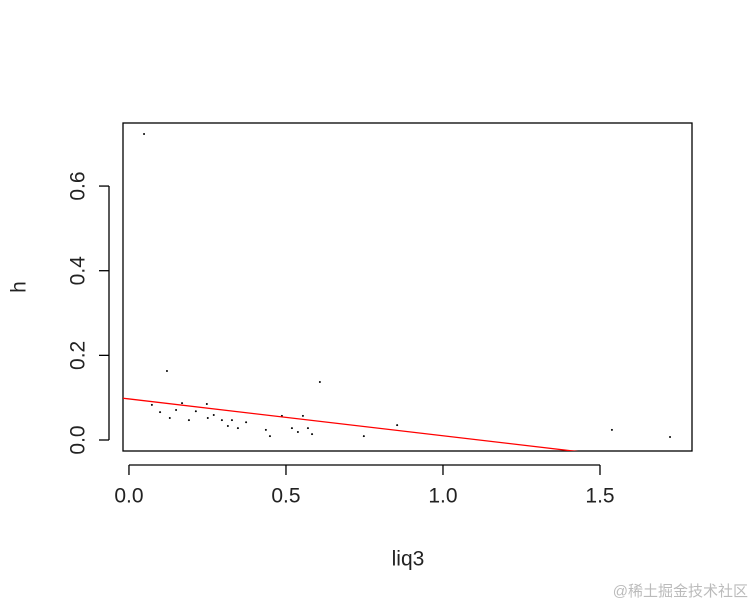  Describe the element at coordinates (351, 424) in the screenshot. I see `fit-line` at that location.